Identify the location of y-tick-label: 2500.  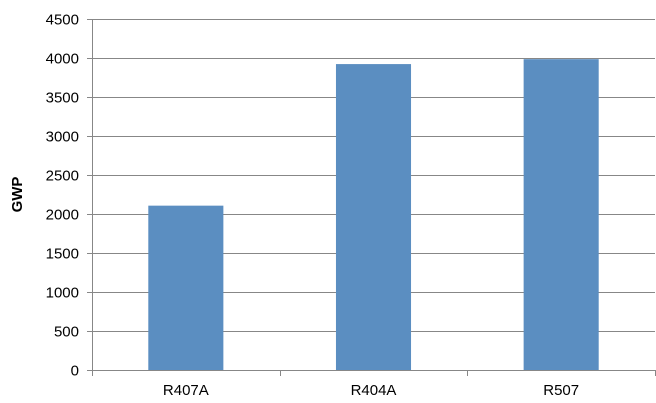
(62, 176).